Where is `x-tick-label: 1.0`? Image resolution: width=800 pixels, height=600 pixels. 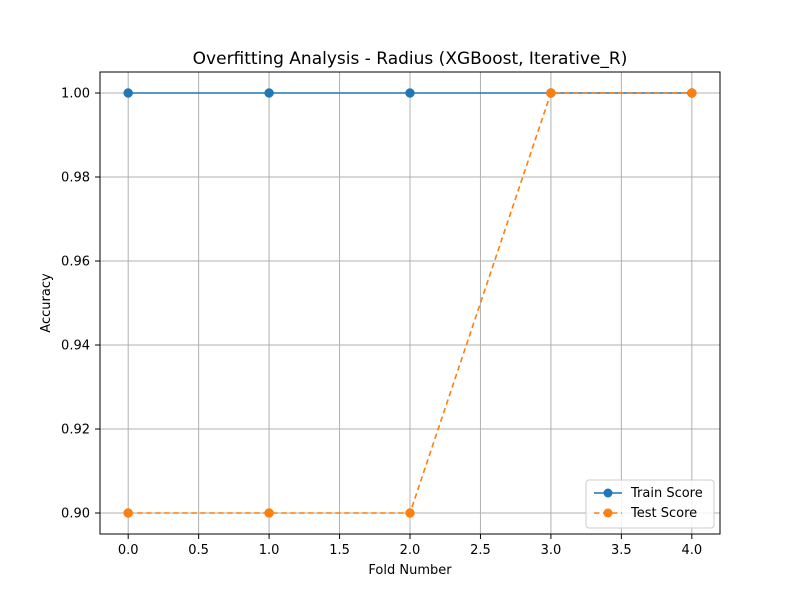
x-tick-label: 1.0 is located at coordinates (269, 550).